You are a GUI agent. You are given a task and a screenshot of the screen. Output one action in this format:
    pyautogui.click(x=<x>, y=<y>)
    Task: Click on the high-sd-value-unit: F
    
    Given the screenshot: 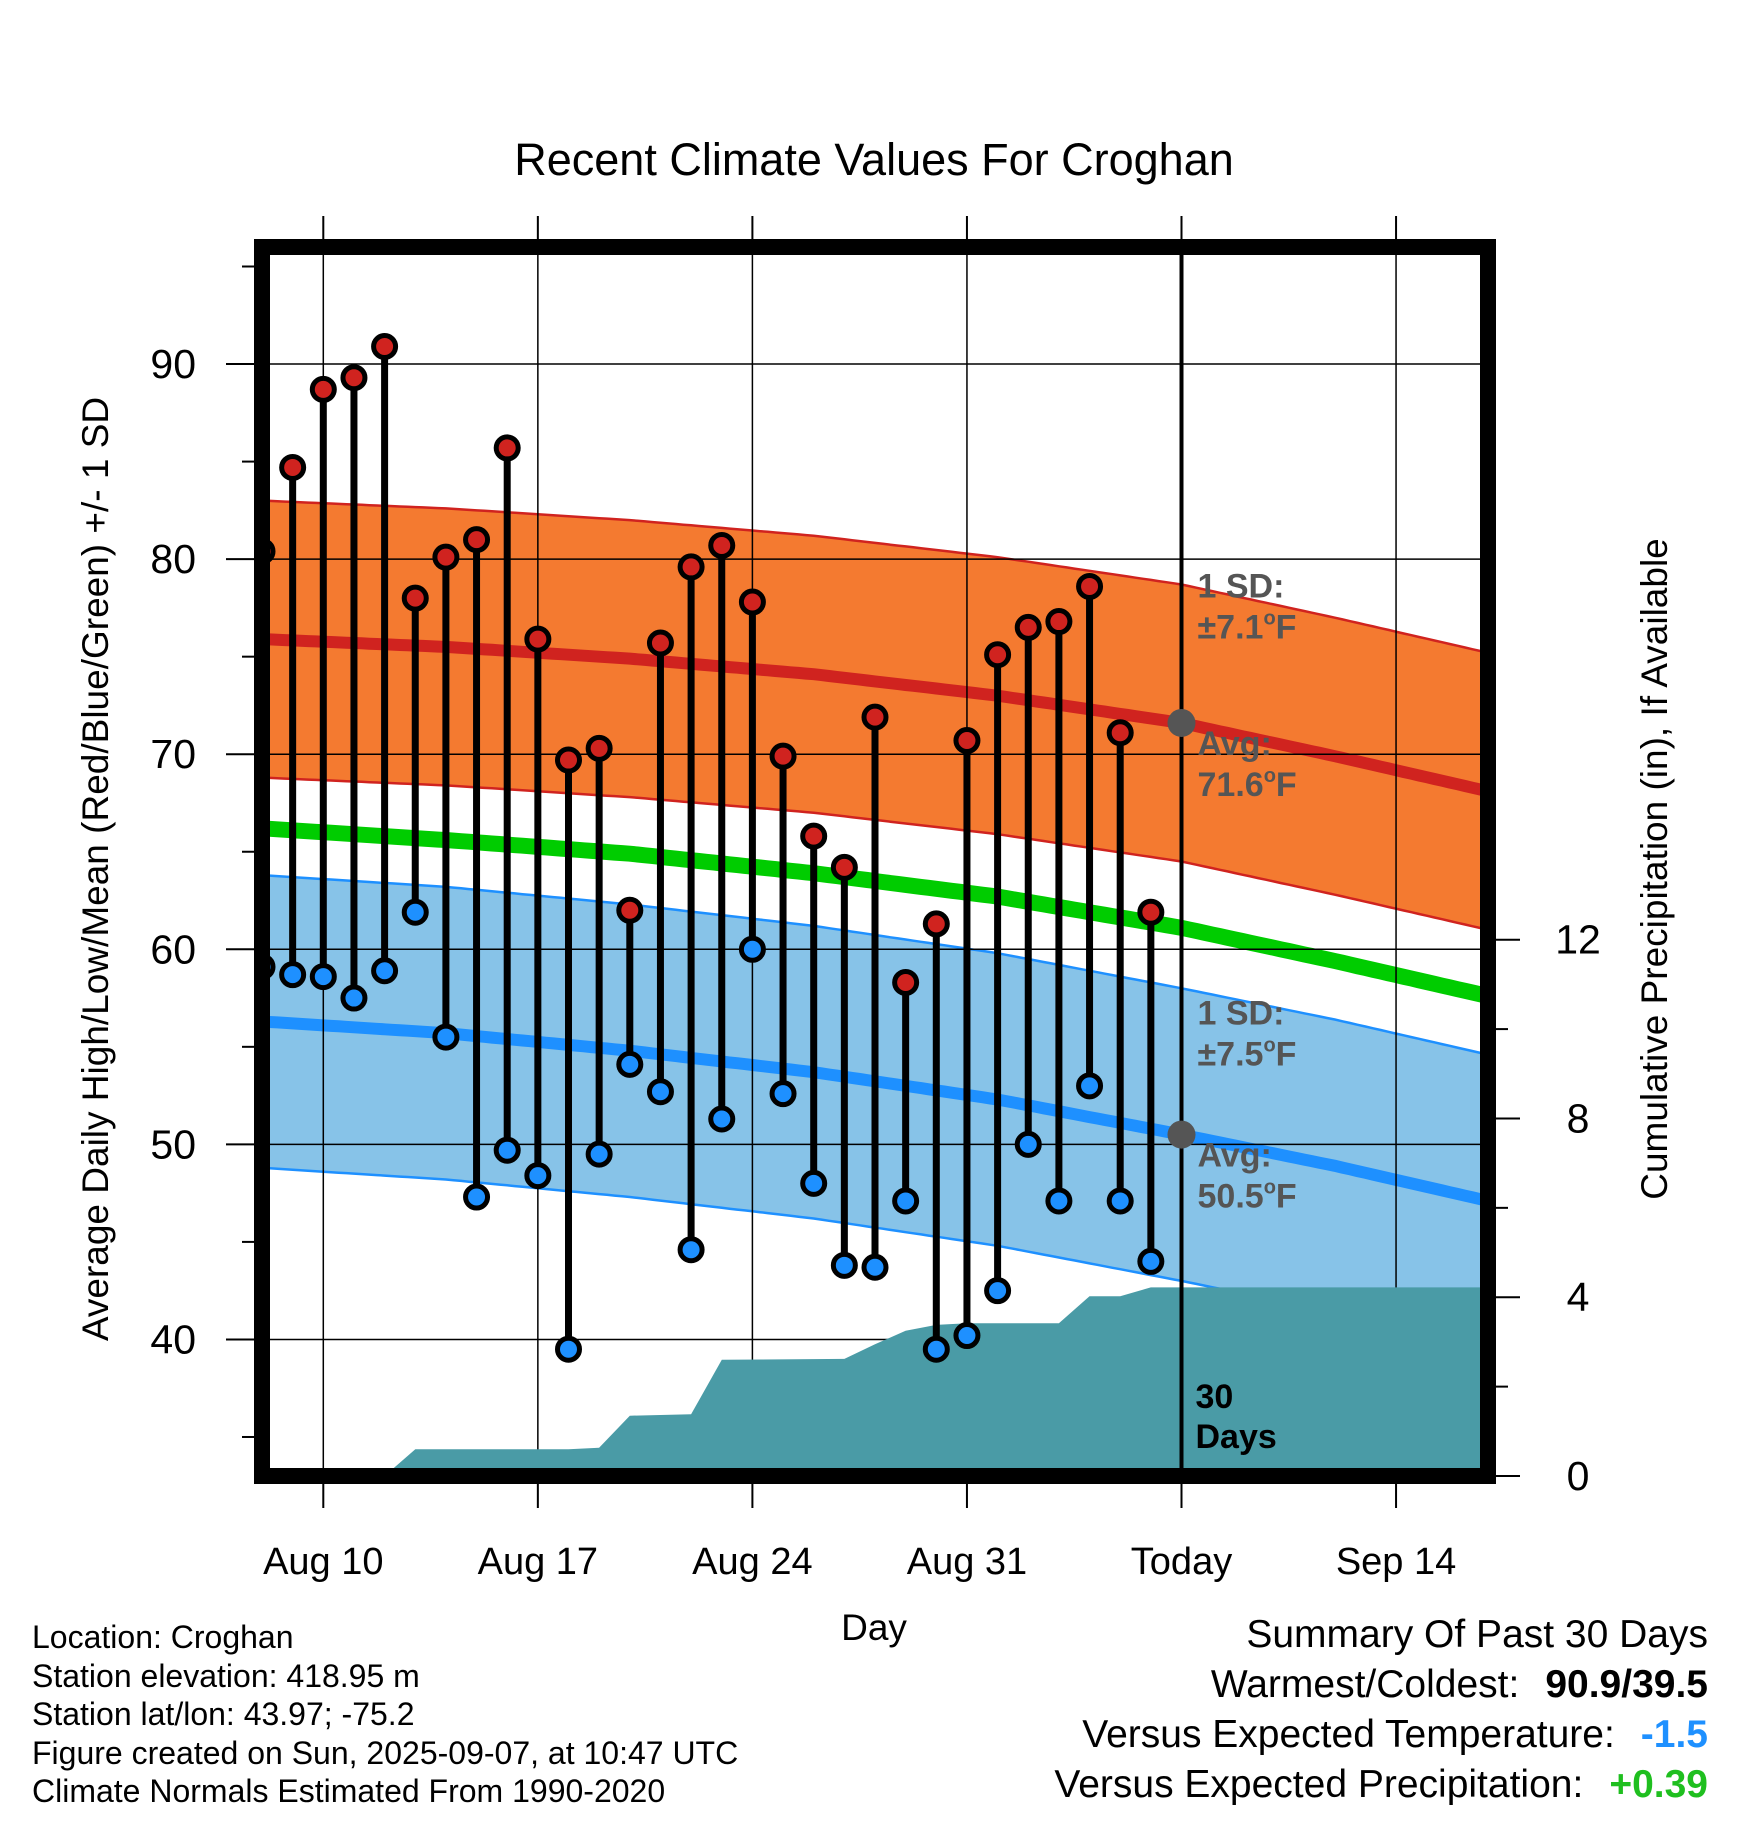 What is the action you would take?
    pyautogui.click(x=1286, y=627)
    